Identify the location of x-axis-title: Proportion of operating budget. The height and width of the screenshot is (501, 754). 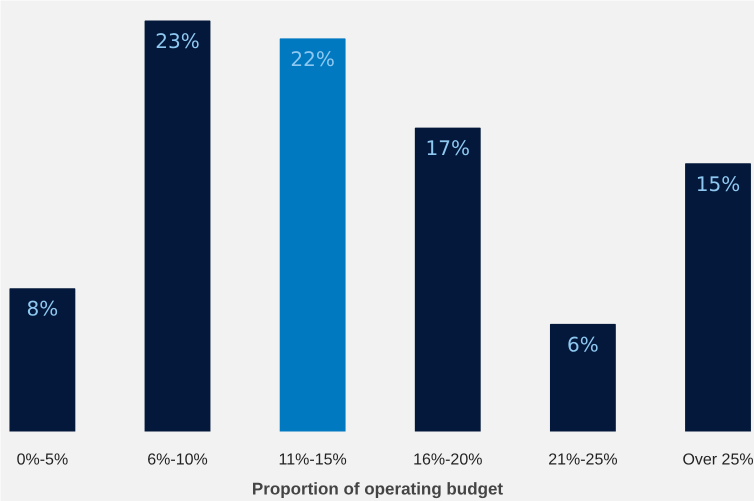
(378, 489).